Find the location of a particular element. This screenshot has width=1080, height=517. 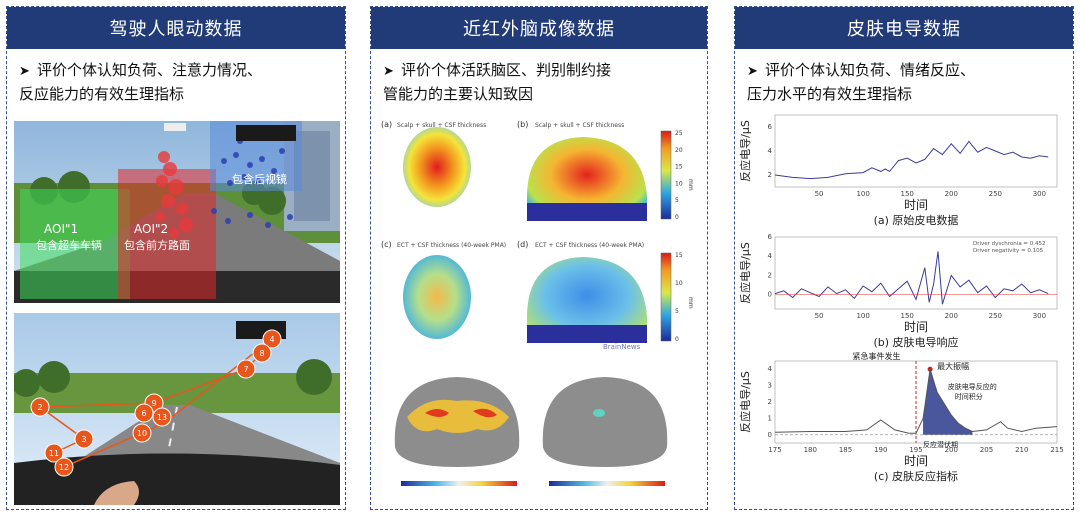

fixation-number: 10 is located at coordinates (142, 433).